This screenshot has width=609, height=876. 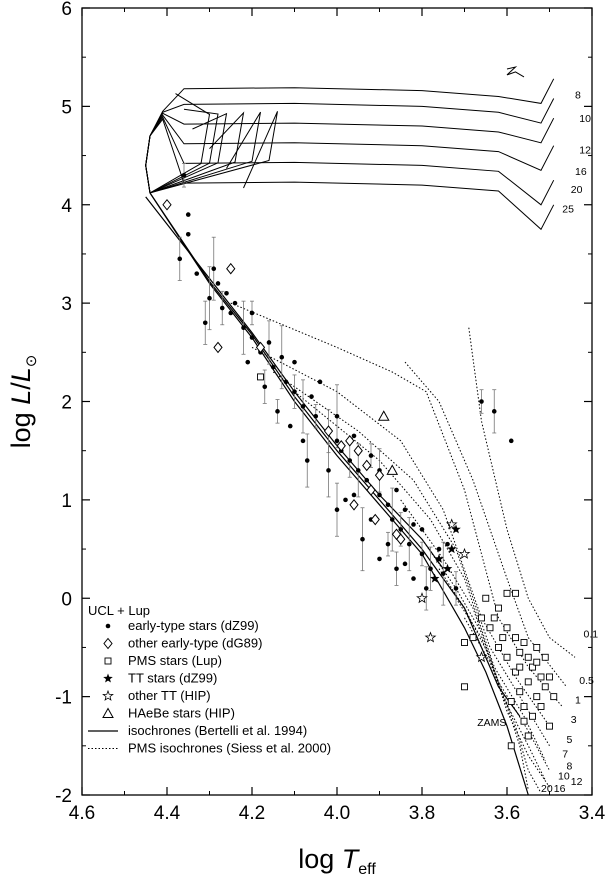 I want to click on legend-swatch-filled-star, so click(x=108, y=678).